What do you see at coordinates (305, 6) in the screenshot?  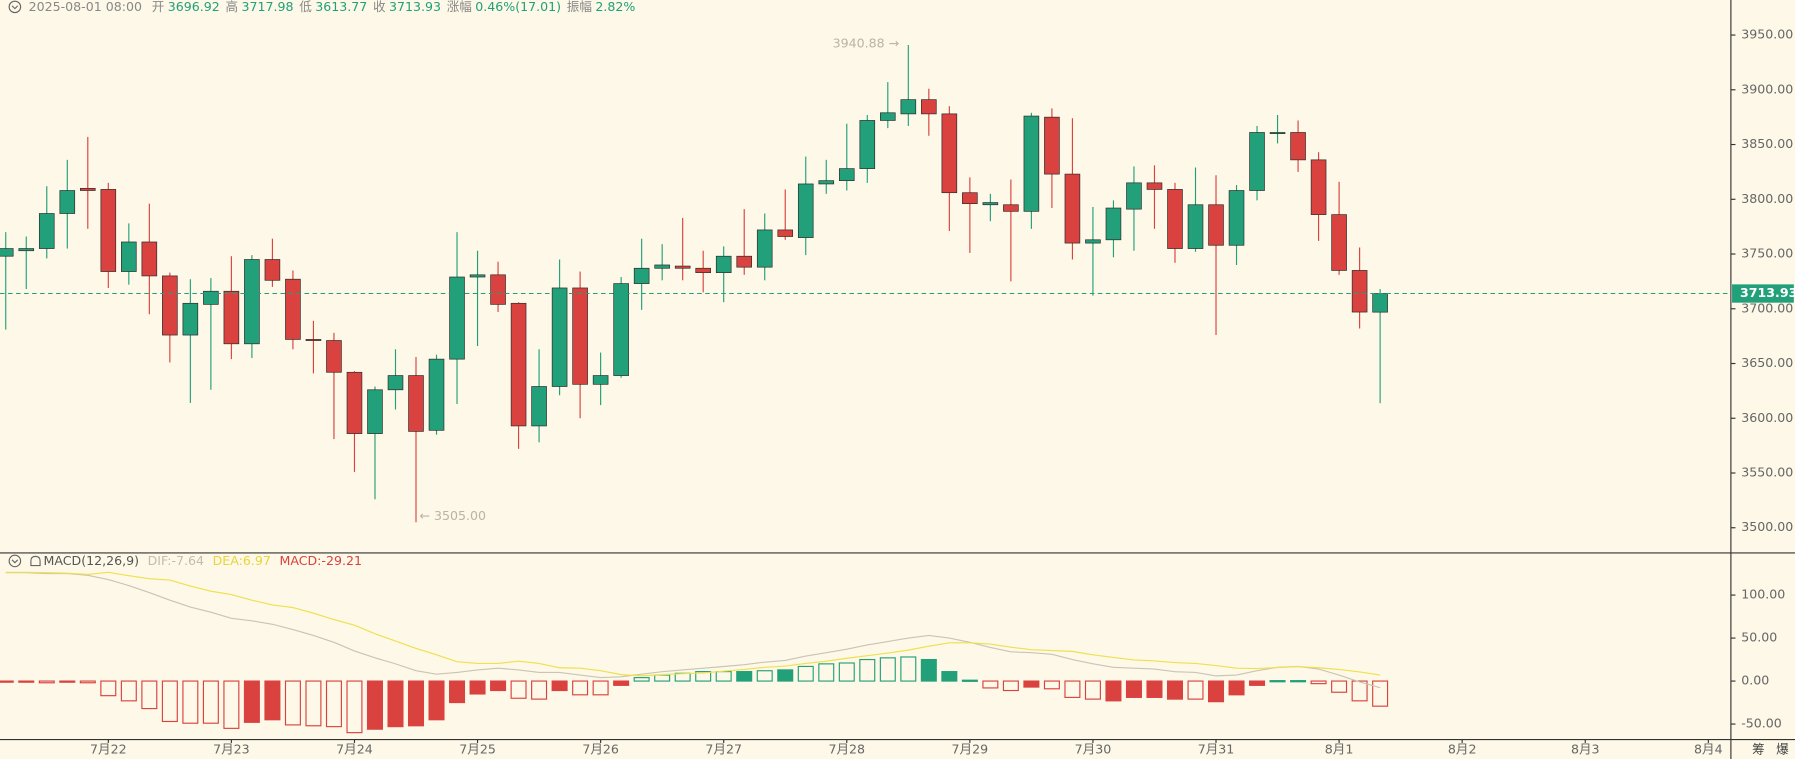 I see `header-label: 低` at bounding box center [305, 6].